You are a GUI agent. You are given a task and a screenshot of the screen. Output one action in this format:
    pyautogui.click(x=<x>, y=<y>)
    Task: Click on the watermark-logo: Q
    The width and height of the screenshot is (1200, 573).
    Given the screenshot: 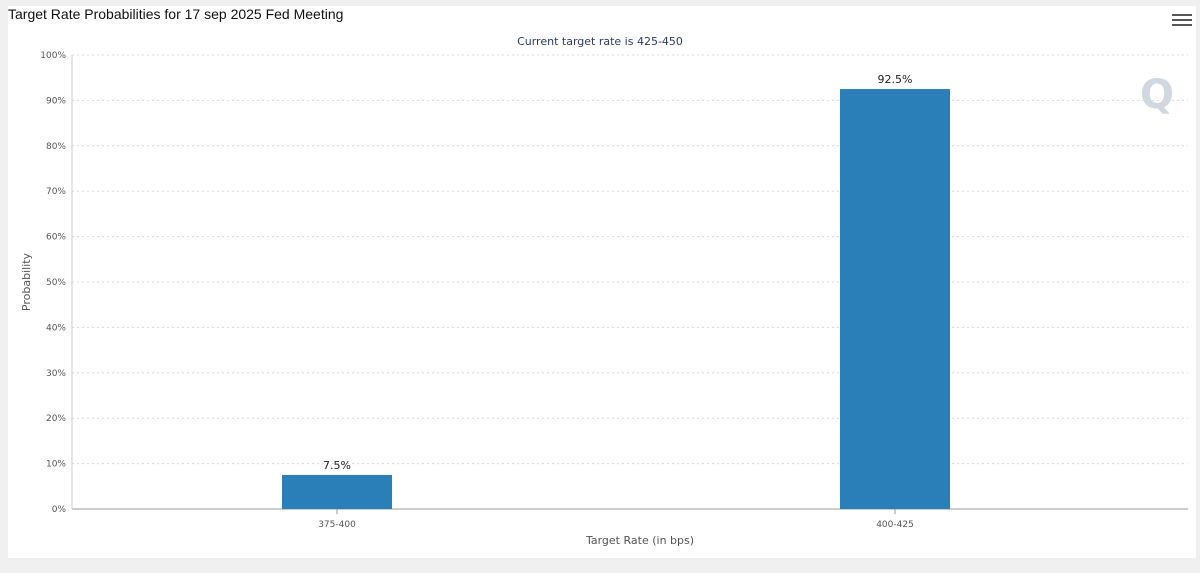 What is the action you would take?
    pyautogui.click(x=1157, y=95)
    